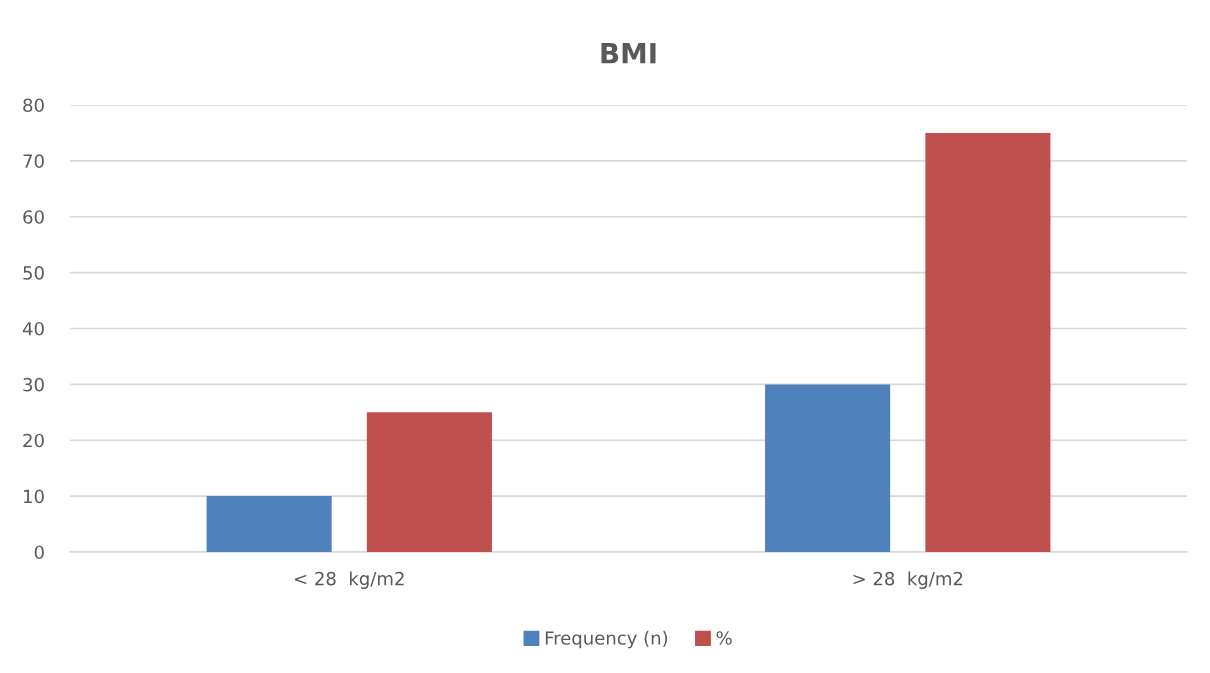 The height and width of the screenshot is (673, 1210). What do you see at coordinates (33, 161) in the screenshot?
I see `y-tick-label: 70` at bounding box center [33, 161].